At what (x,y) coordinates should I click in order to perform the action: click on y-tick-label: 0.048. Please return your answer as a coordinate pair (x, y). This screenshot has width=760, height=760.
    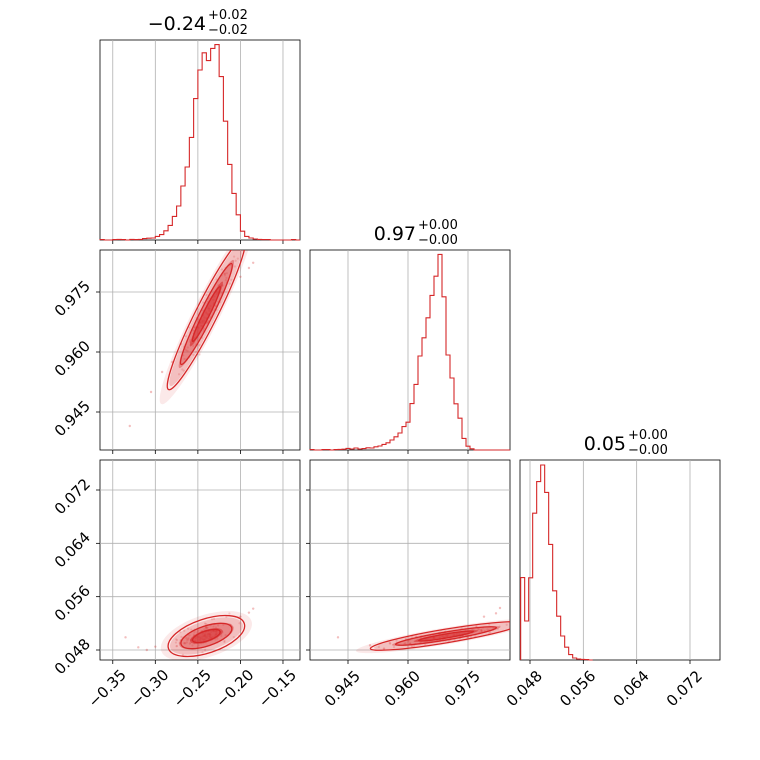
    Looking at the image, I should click on (72, 656).